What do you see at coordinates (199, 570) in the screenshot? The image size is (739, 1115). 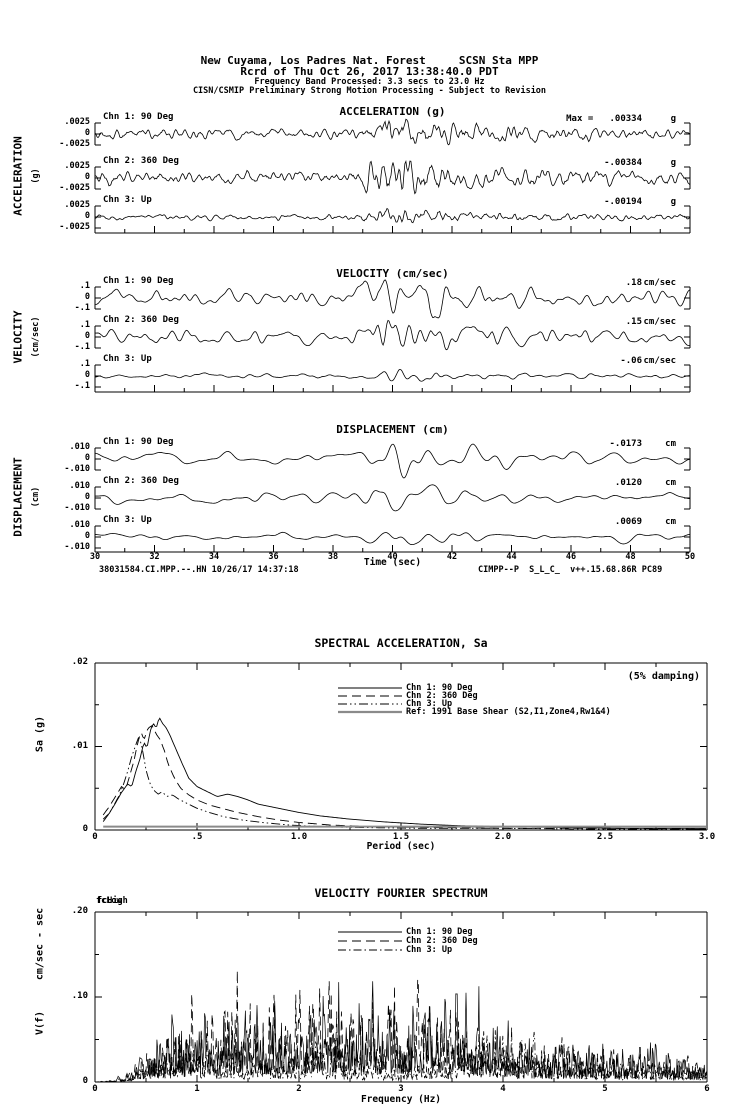 I see `record-id-footer: 38031584.CI.MPP.--.HN 10/26/17 14:37:18` at bounding box center [199, 570].